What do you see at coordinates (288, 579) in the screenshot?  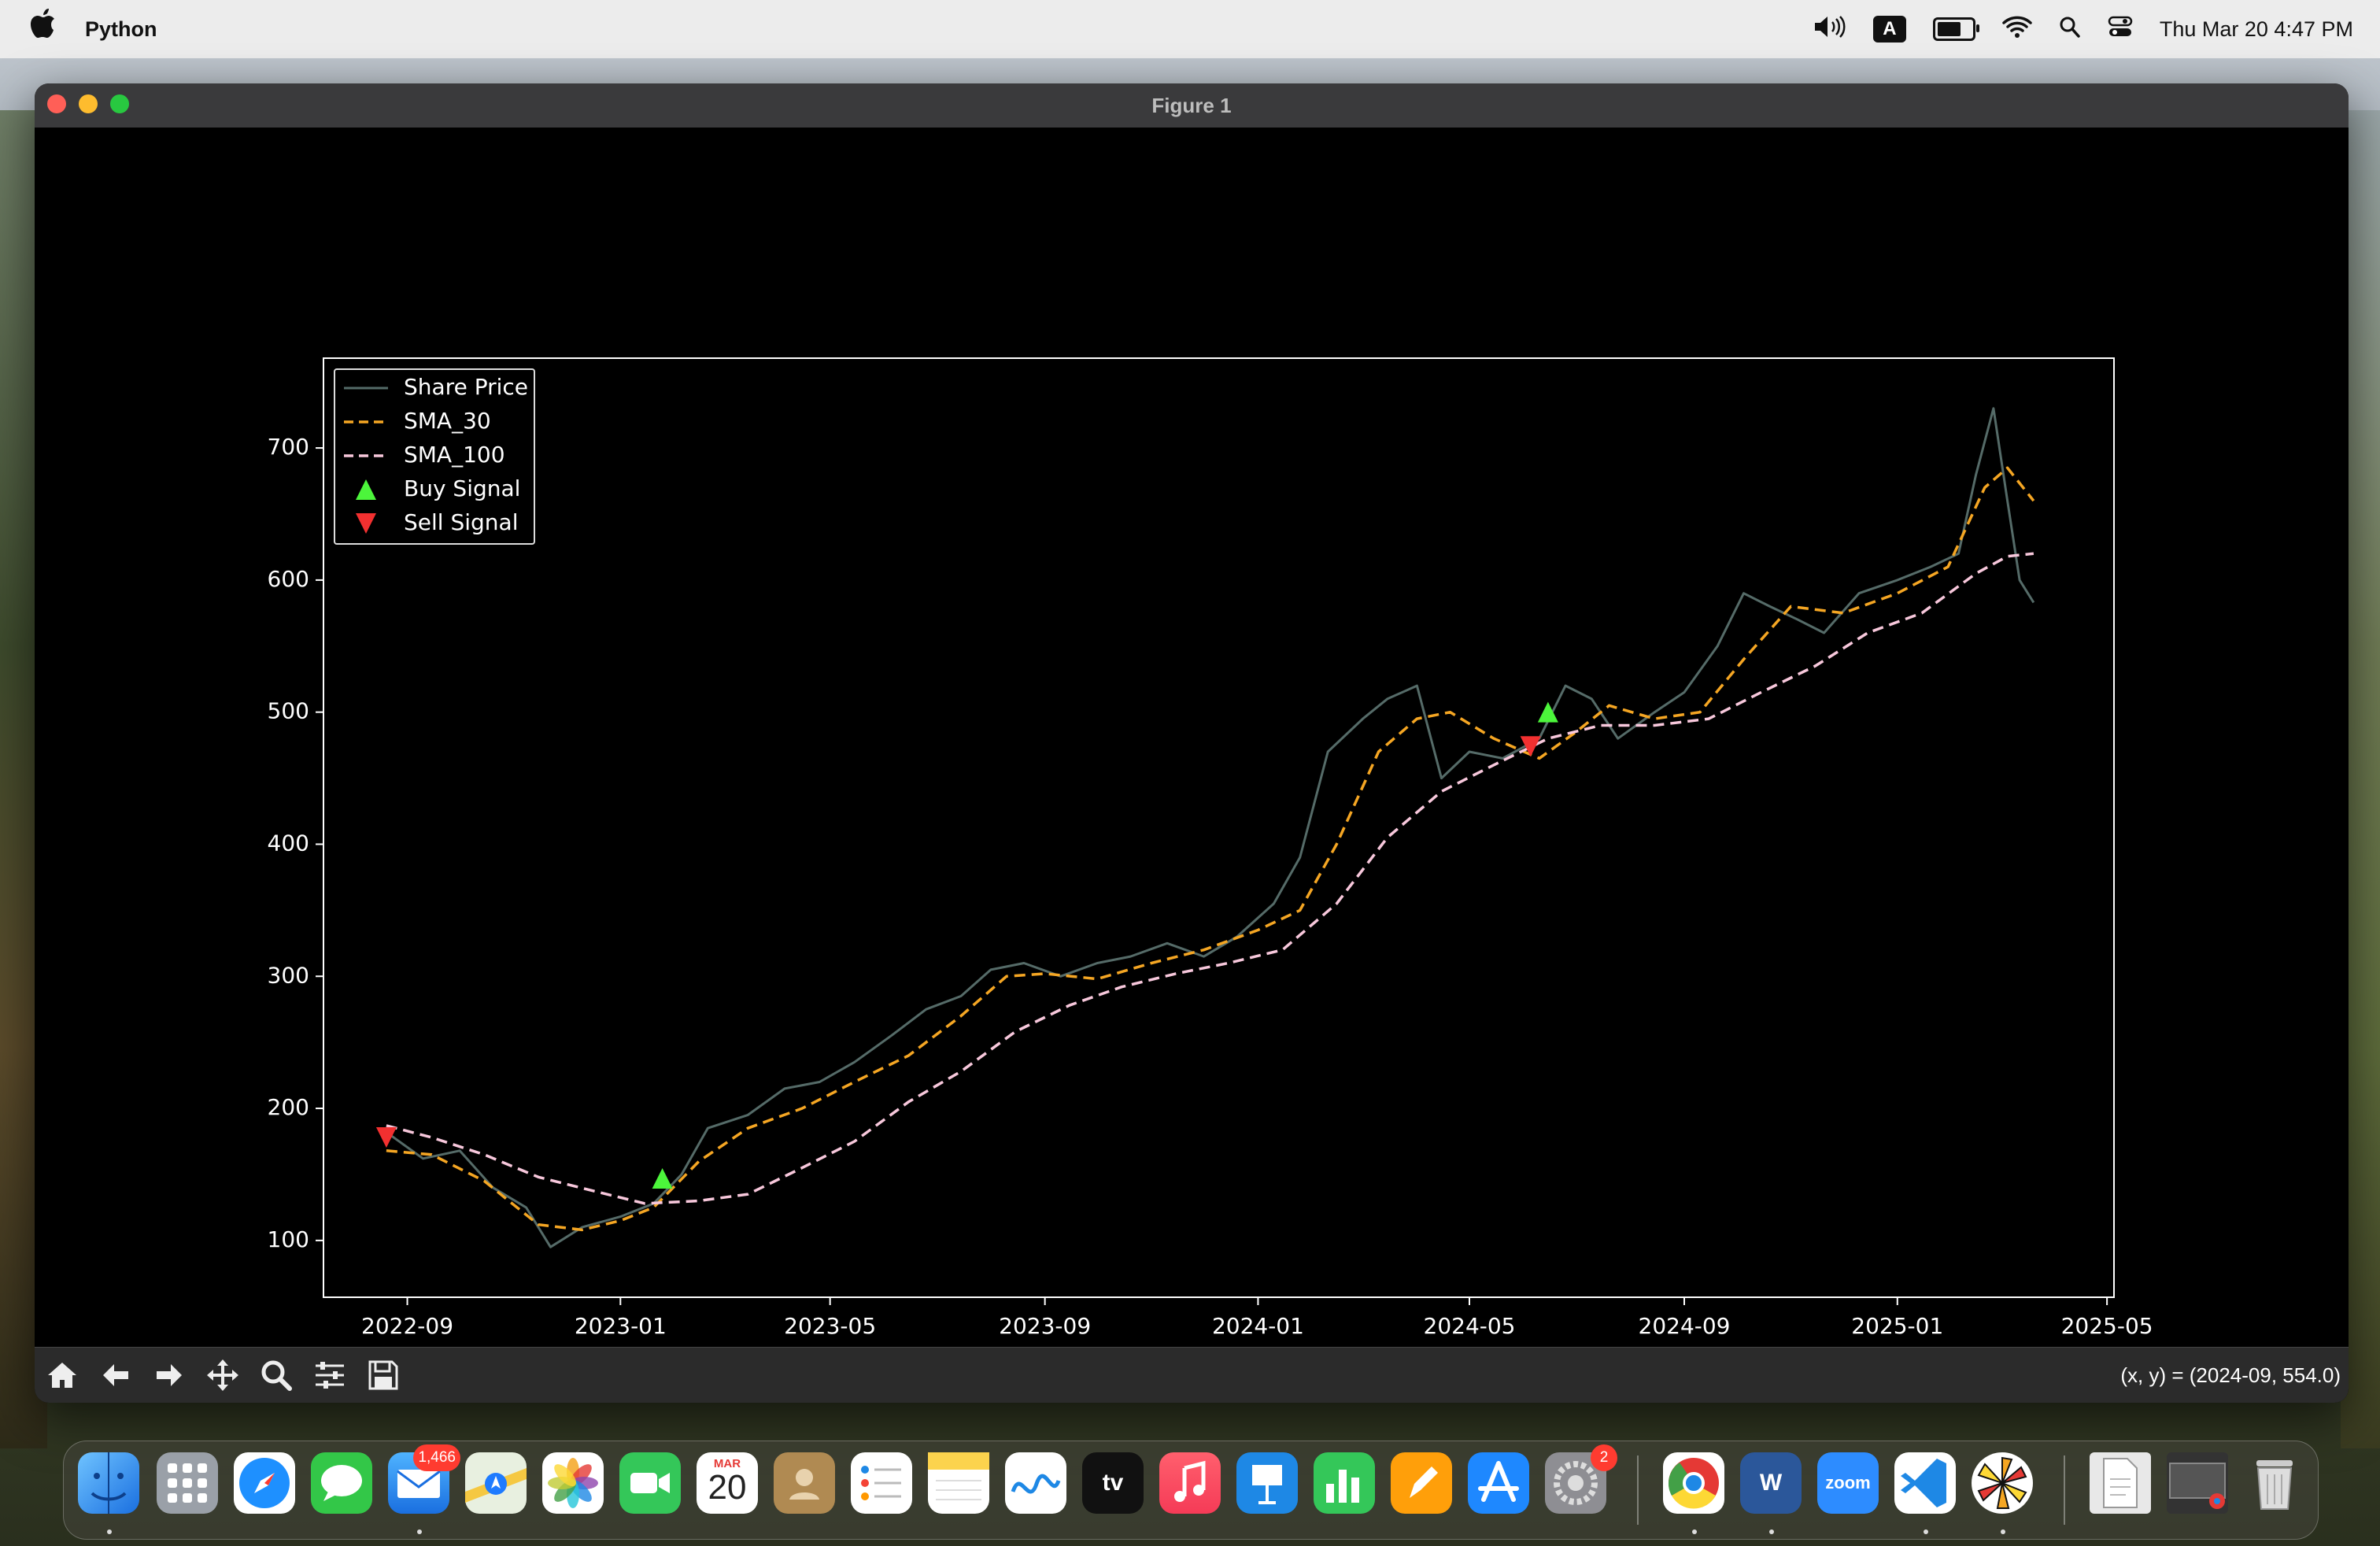 I see `y-tick-label: 600` at bounding box center [288, 579].